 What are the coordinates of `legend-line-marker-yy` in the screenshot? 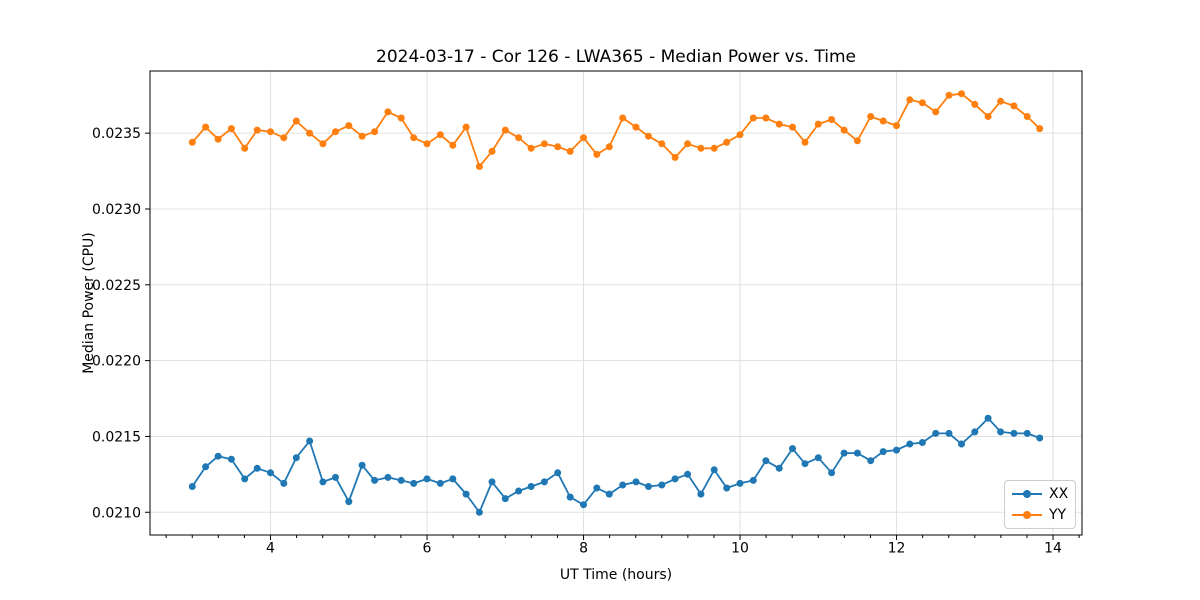 It's located at (1027, 515).